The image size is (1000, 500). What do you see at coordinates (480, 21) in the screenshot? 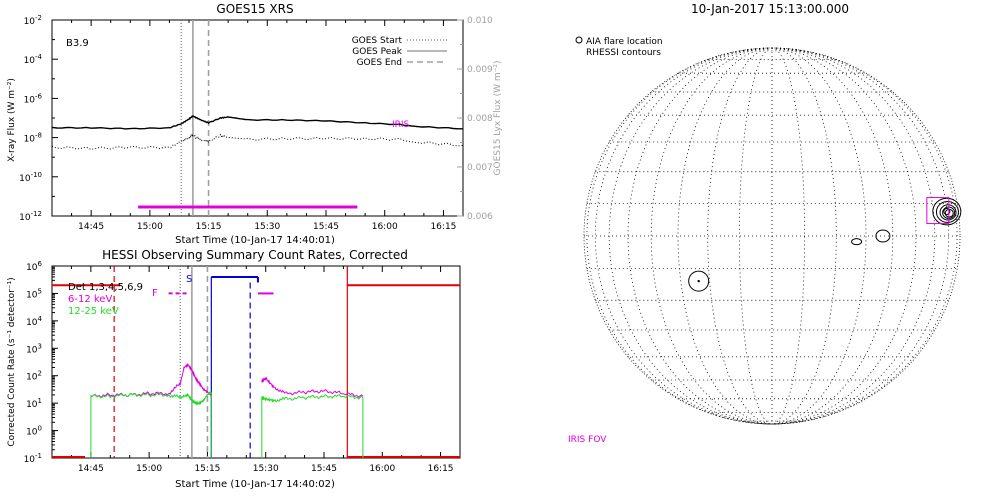
I see `goes-y2-tick-label: 0.010` at bounding box center [480, 21].